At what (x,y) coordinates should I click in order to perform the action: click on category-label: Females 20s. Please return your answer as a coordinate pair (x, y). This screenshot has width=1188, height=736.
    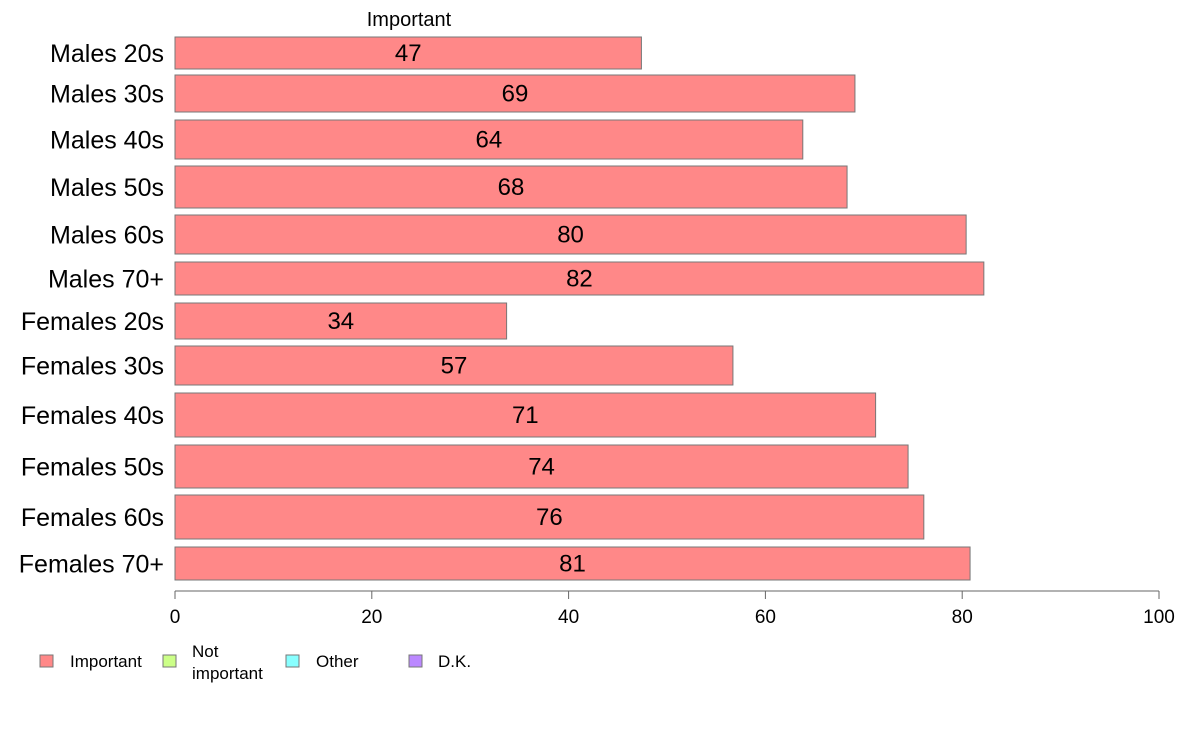
    Looking at the image, I should click on (92, 322).